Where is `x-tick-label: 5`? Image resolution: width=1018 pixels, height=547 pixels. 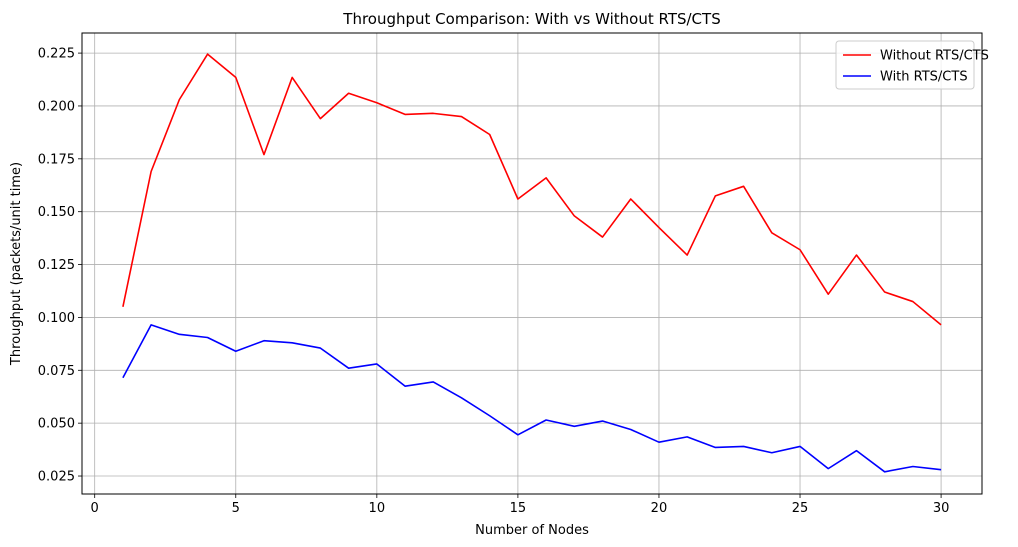
x-tick-label: 5 is located at coordinates (236, 508).